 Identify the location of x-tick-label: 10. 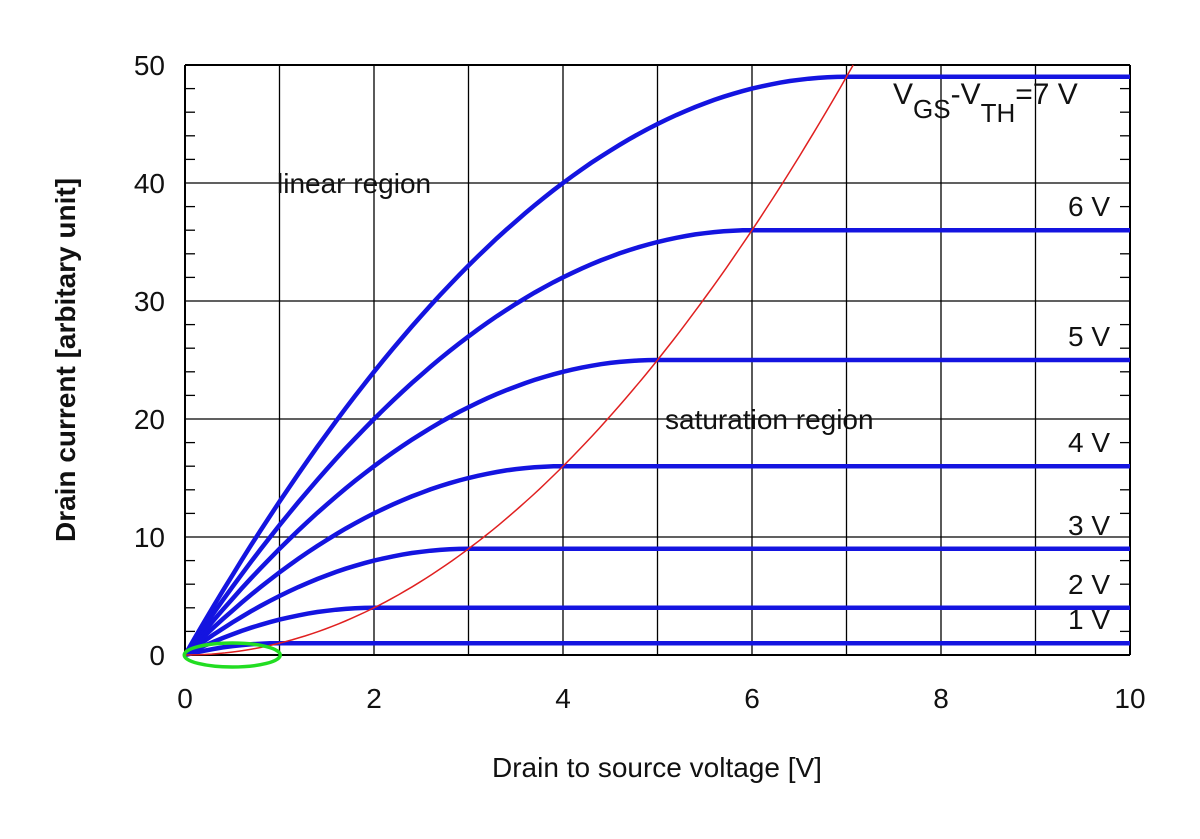
(1129, 698).